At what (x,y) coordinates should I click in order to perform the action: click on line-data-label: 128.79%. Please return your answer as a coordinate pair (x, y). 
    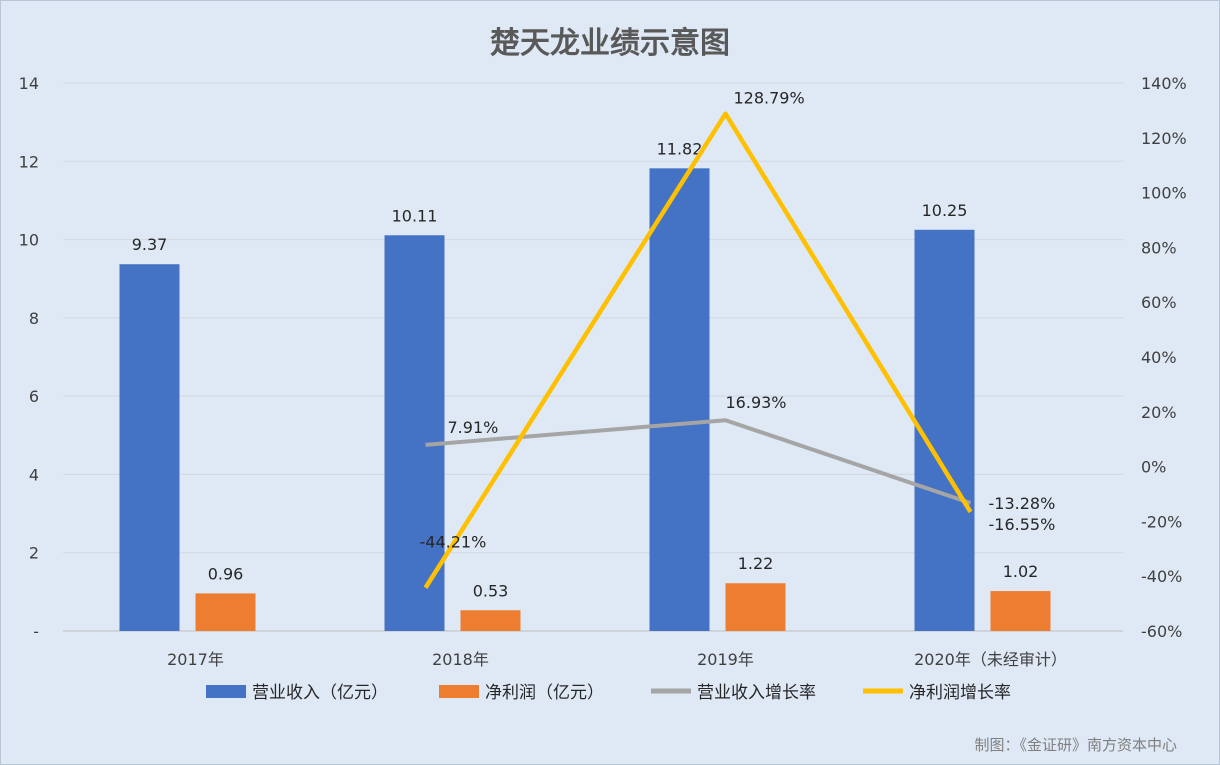
    Looking at the image, I should click on (769, 98).